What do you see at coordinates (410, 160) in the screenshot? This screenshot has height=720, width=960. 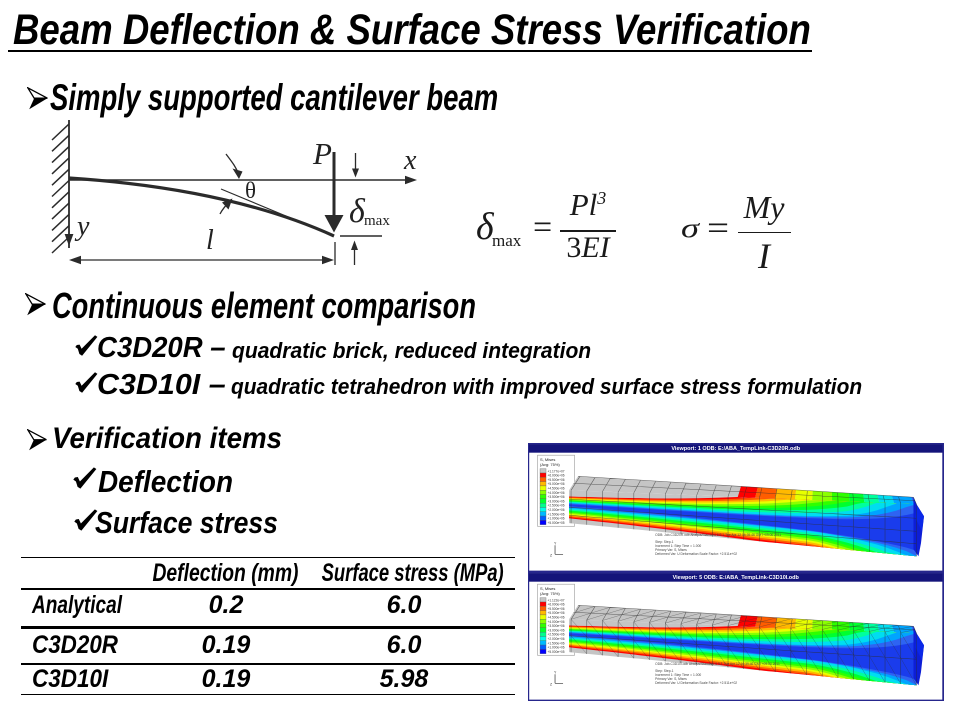 I see `svg-text: x` at bounding box center [410, 160].